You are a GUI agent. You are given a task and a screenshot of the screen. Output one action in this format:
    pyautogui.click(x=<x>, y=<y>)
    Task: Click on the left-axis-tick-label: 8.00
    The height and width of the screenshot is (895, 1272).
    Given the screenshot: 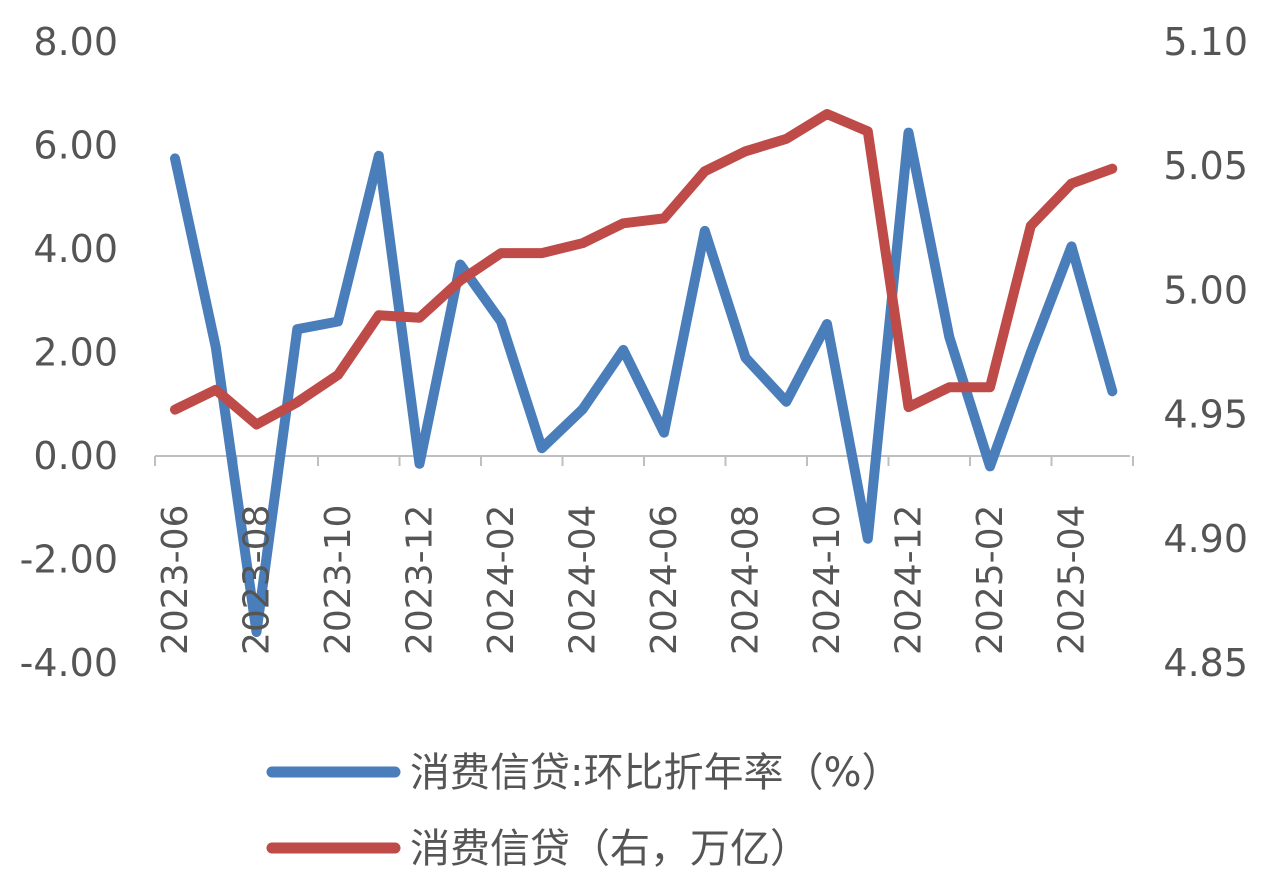 What is the action you would take?
    pyautogui.click(x=75, y=42)
    